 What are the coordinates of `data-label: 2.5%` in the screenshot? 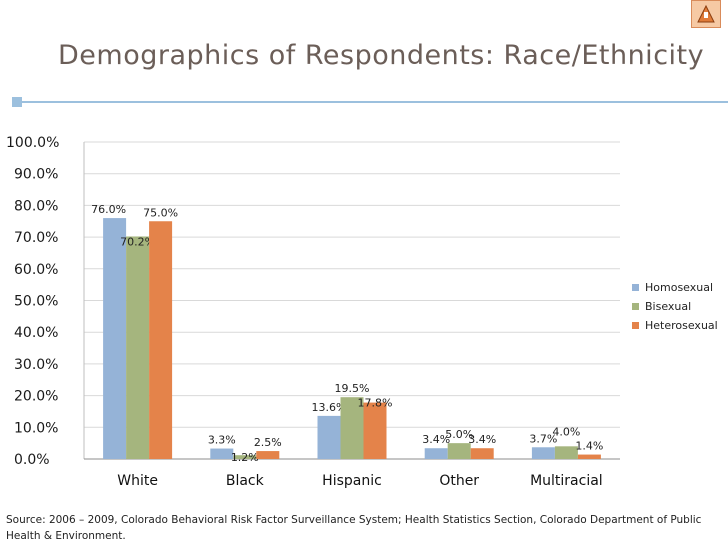 It's located at (268, 442).